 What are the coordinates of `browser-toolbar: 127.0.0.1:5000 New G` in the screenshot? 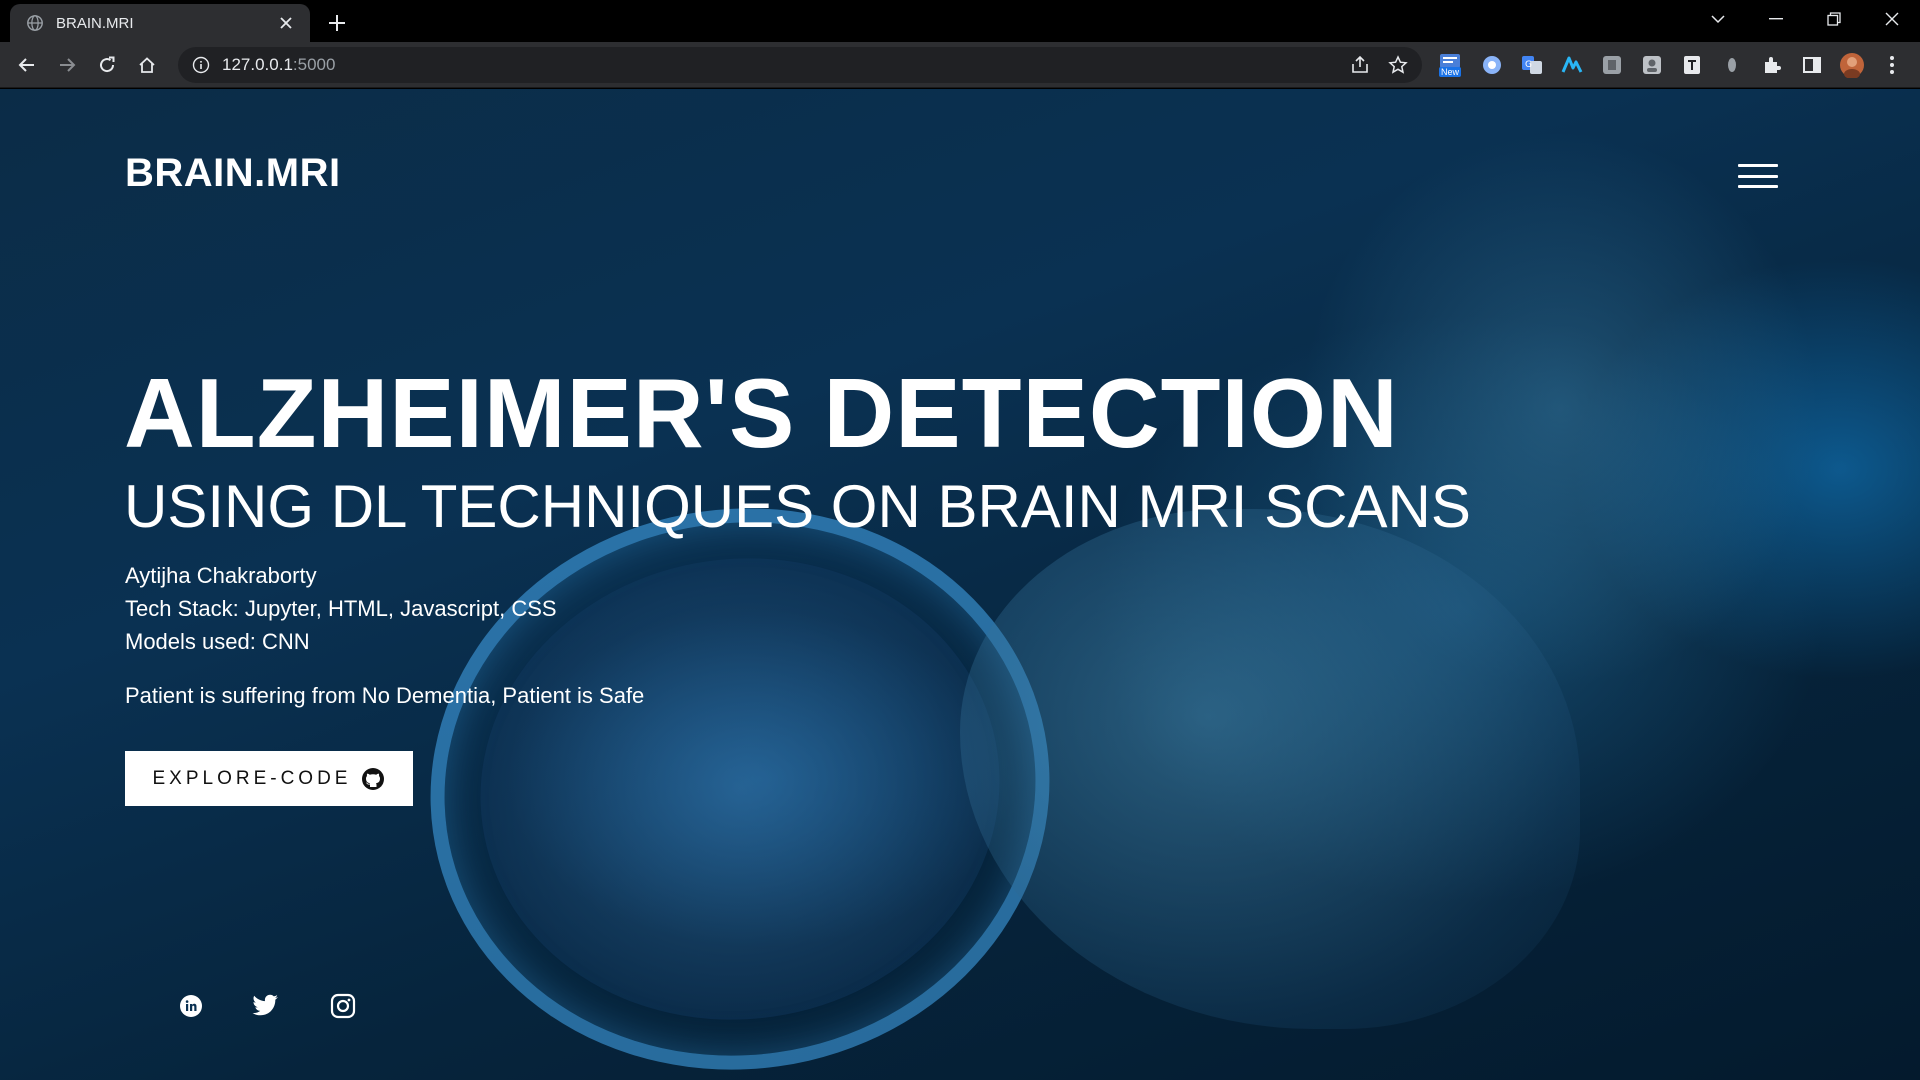 It's located at (960, 65).